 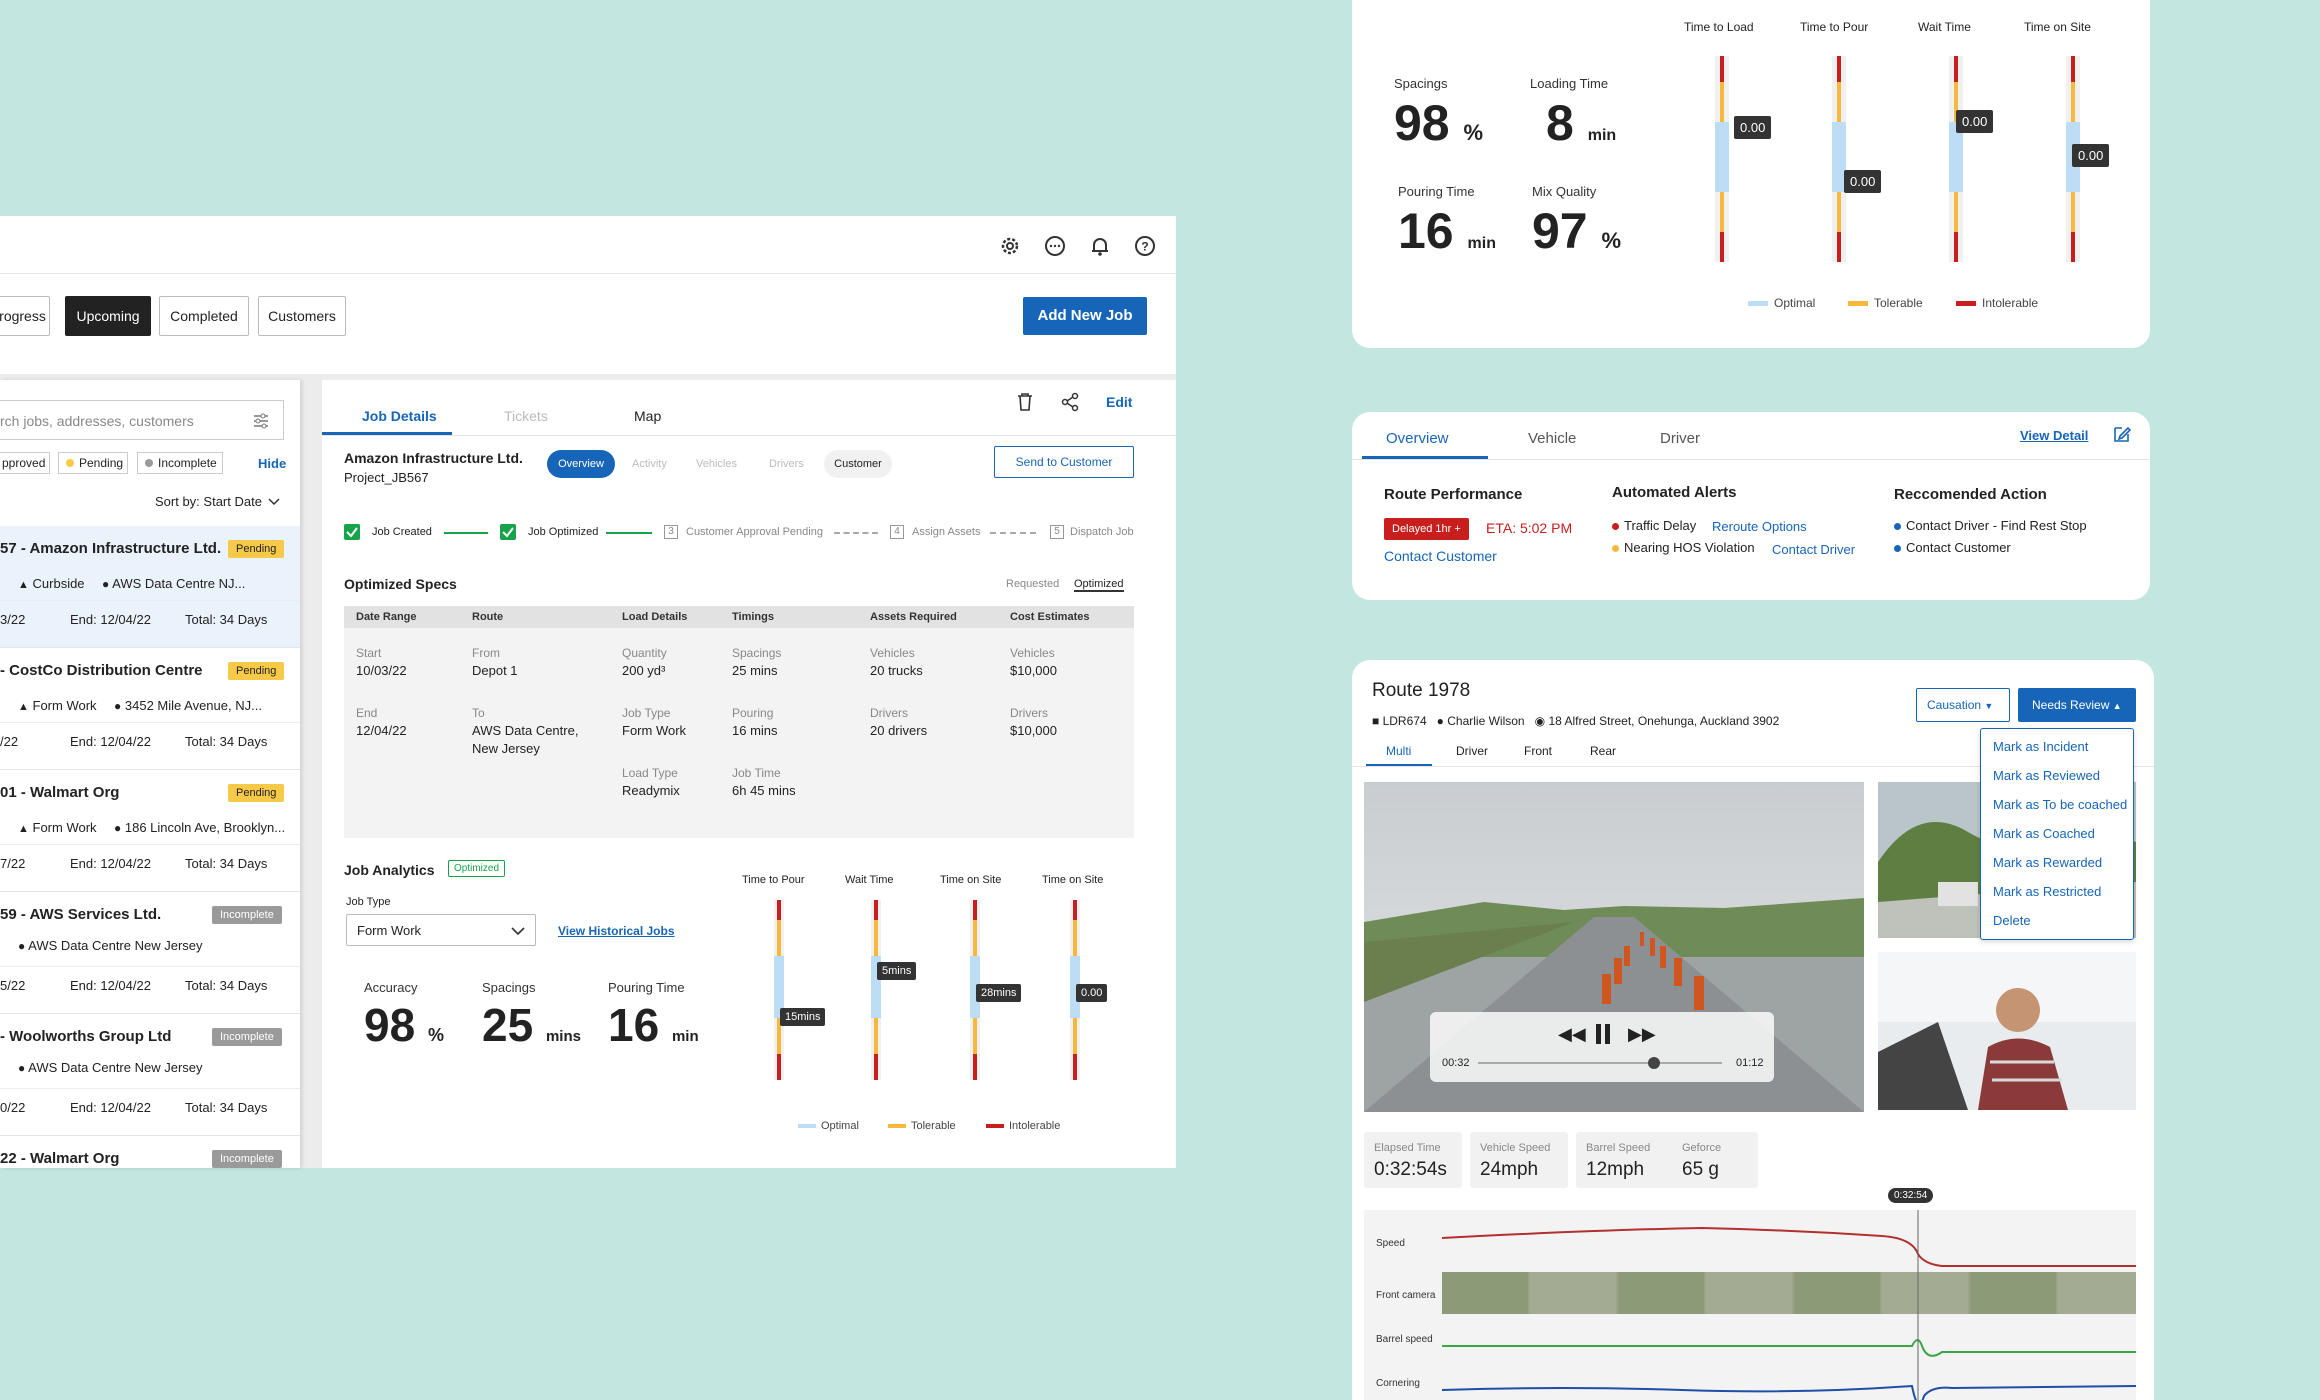 I want to click on bell-icon, so click(x=1100, y=246).